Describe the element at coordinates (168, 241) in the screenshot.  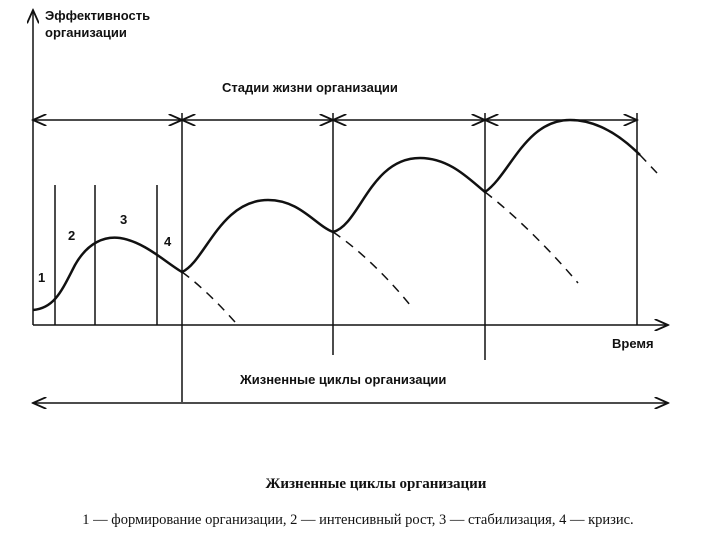
I see `stage-number: 4` at that location.